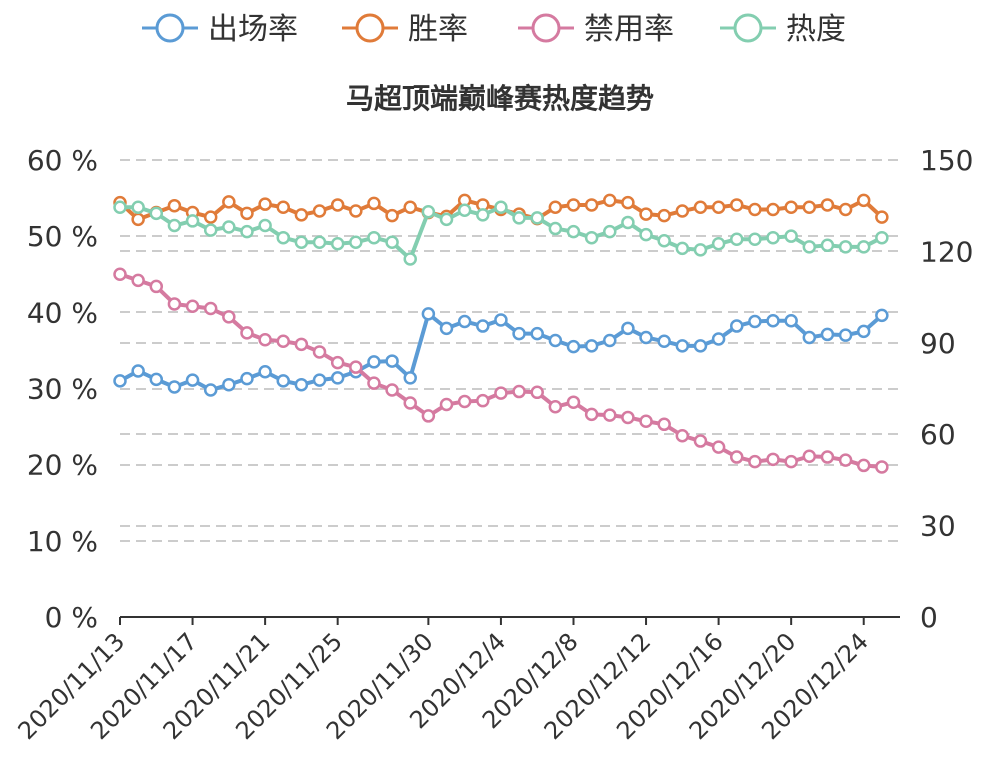 The image size is (1000, 770). I want to click on series-出场率, so click(501, 352).